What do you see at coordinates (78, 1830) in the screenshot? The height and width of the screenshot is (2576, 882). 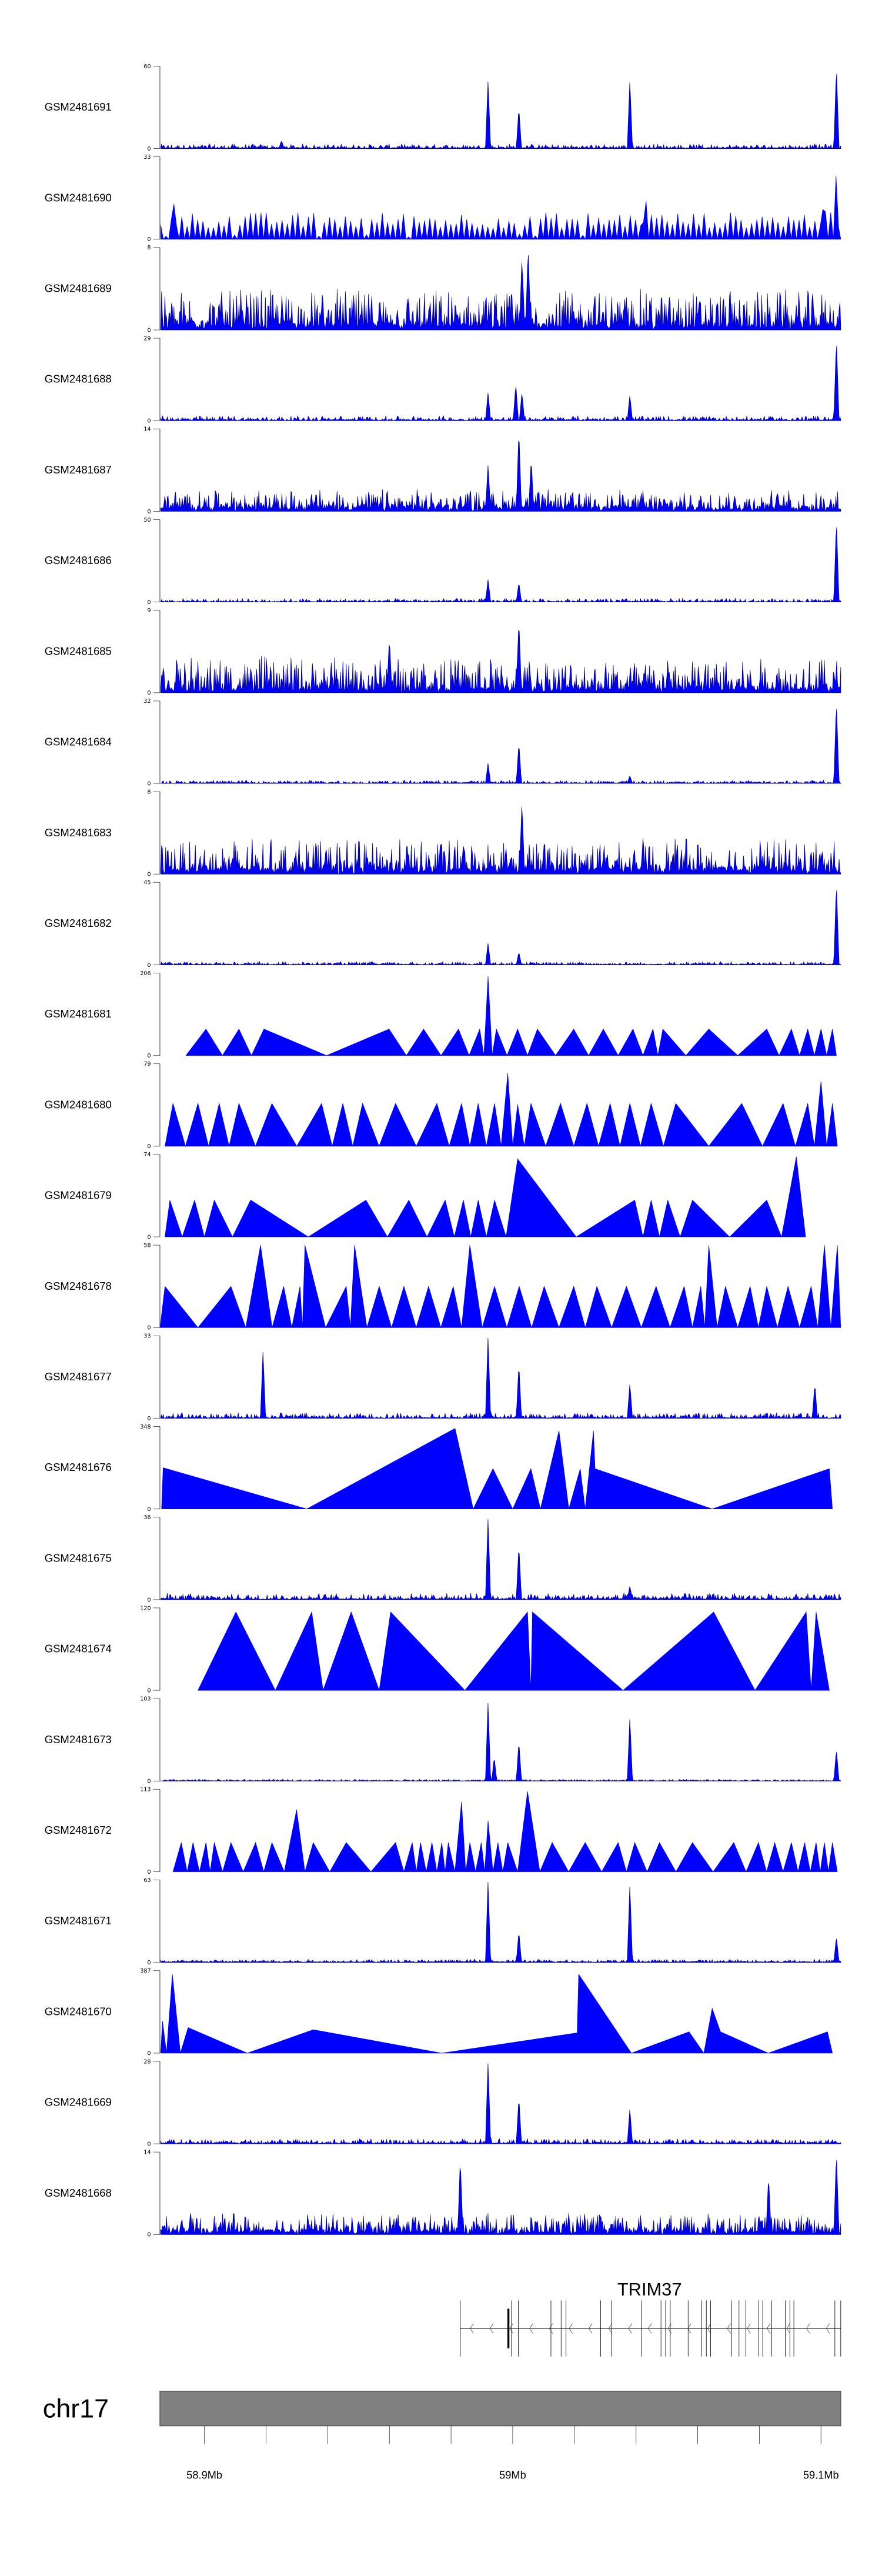 I see `track-label: GSM2481672` at bounding box center [78, 1830].